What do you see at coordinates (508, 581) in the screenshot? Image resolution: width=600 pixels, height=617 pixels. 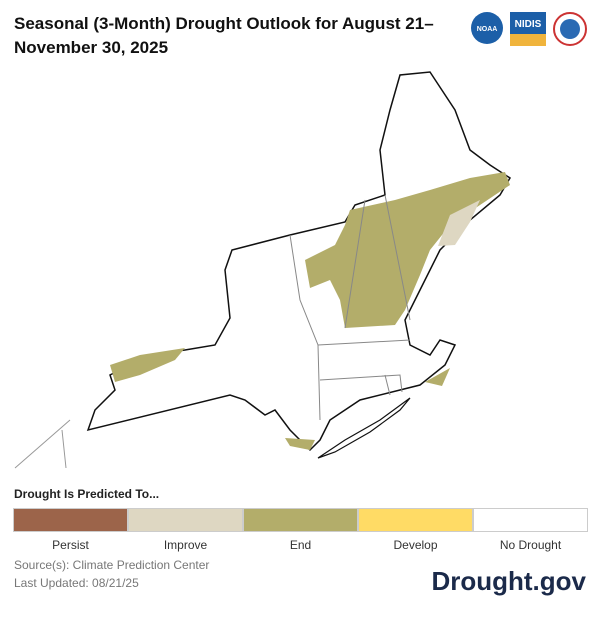 I see `brand: Drought.gov` at bounding box center [508, 581].